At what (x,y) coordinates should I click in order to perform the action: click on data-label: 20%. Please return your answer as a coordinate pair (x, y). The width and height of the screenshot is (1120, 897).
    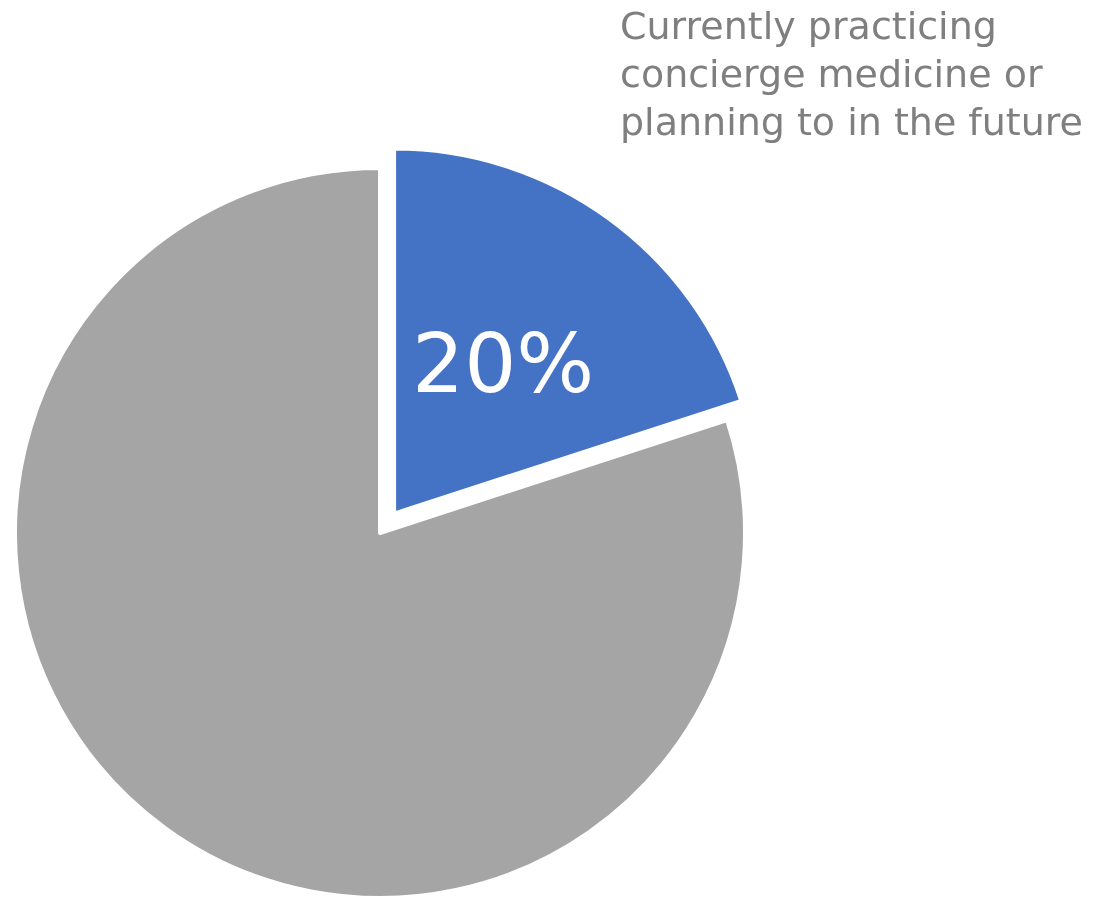
    Looking at the image, I should click on (503, 364).